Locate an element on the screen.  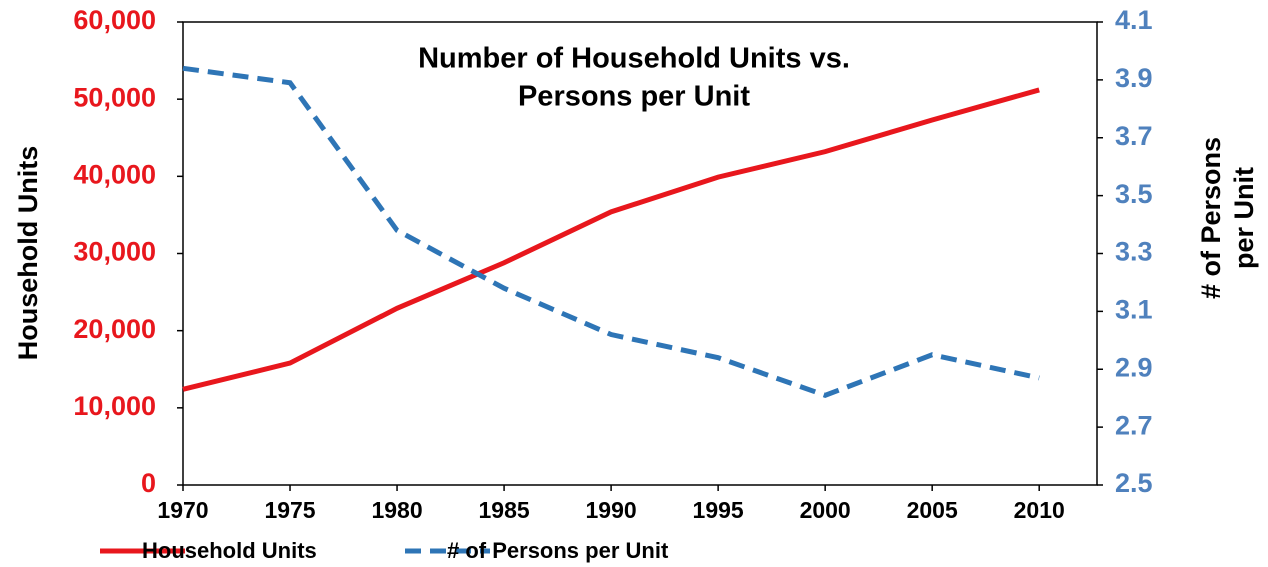
y-tick-label: 40,000 is located at coordinates (114, 174).